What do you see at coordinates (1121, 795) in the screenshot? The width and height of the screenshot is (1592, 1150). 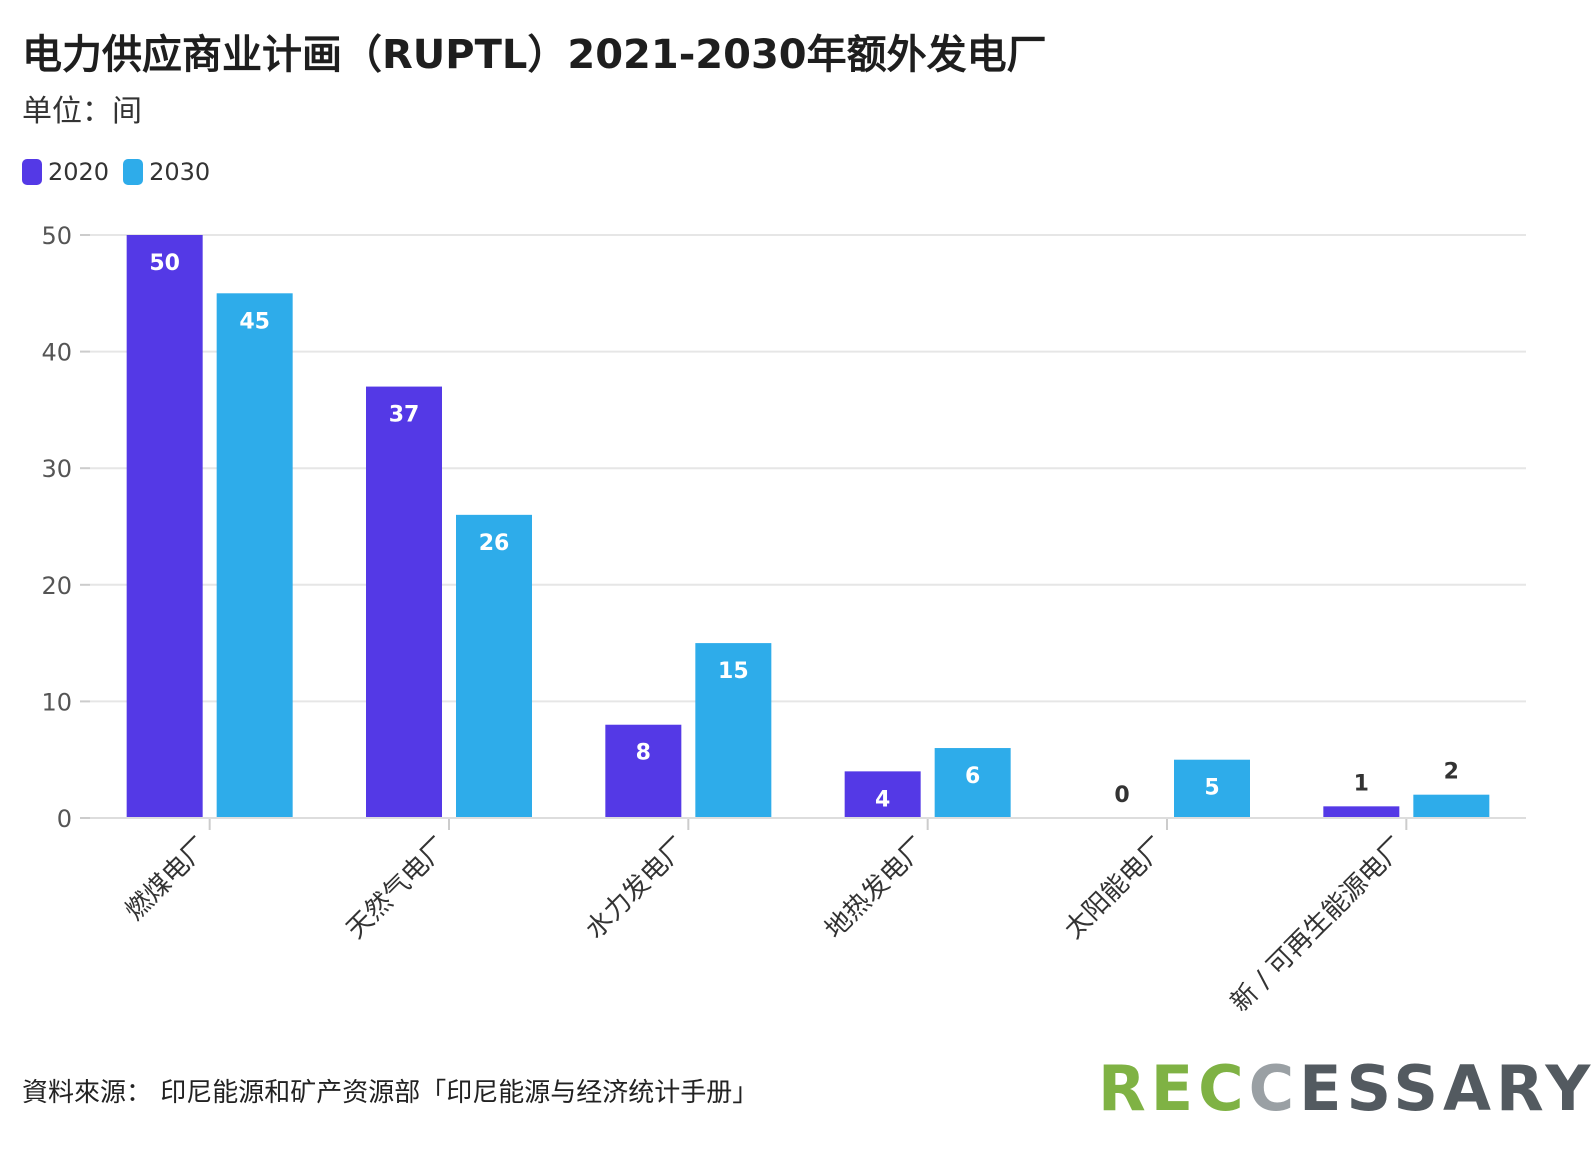 I see `data-label-2020-4: 0` at bounding box center [1121, 795].